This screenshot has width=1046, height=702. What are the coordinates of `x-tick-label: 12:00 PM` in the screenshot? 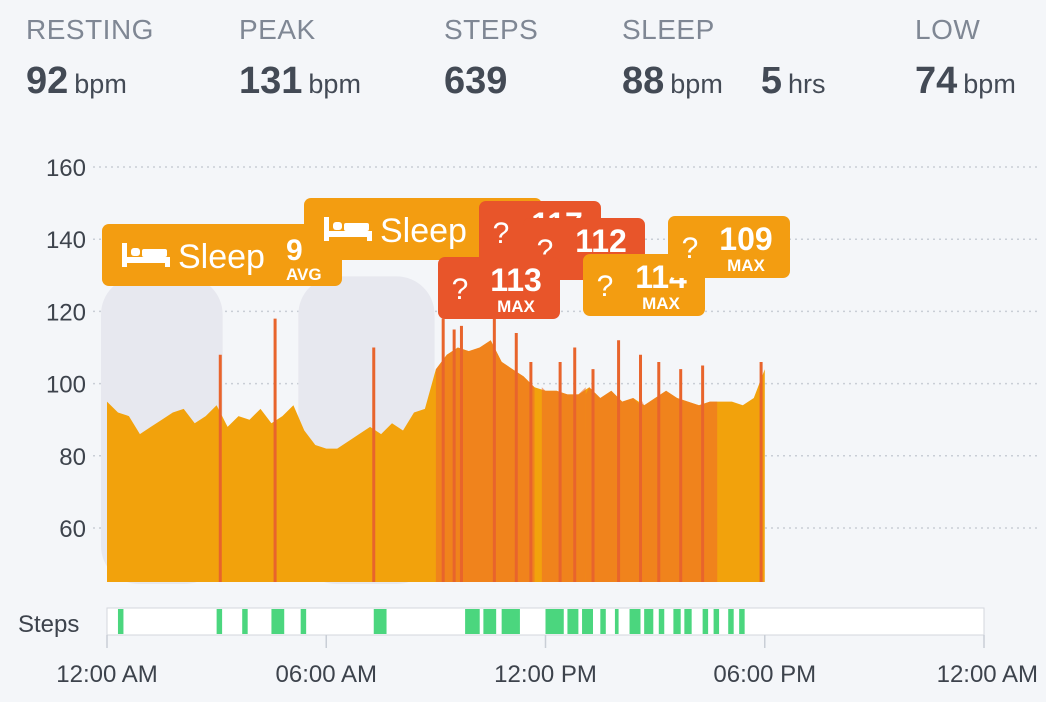 It's located at (545, 674).